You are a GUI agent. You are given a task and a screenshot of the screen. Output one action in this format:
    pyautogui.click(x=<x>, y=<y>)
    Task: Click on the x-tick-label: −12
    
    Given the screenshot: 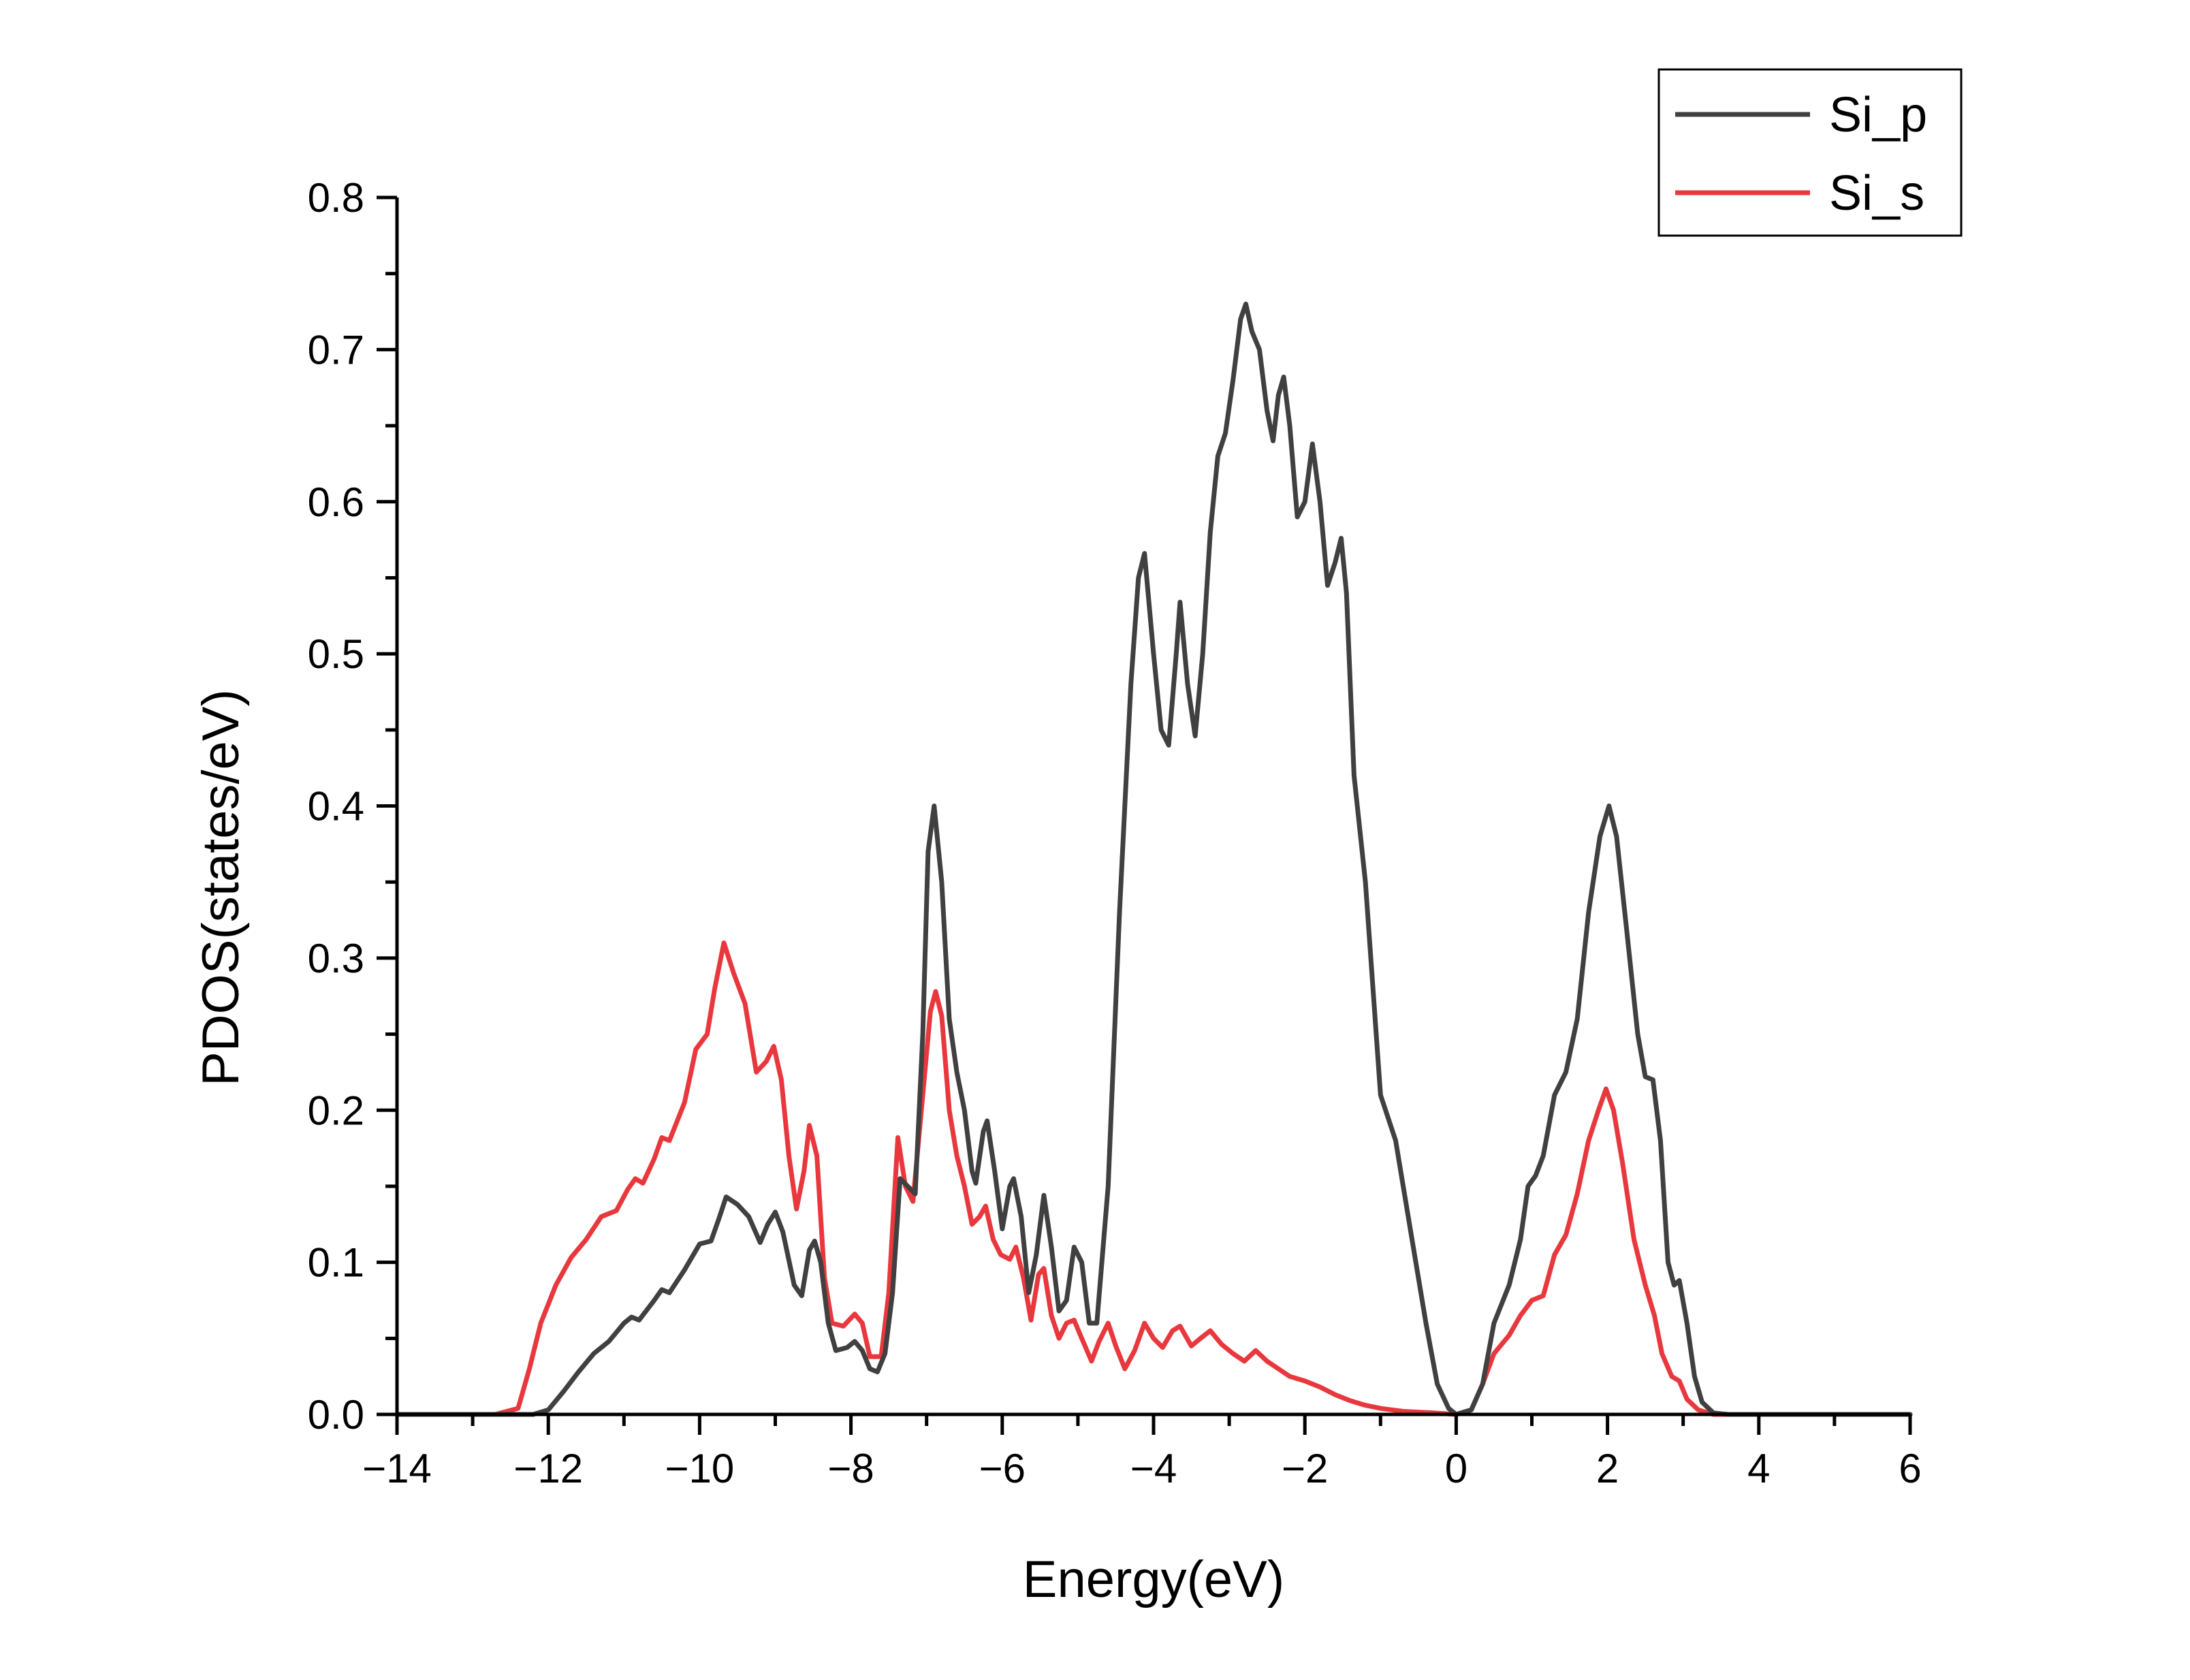 What is the action you would take?
    pyautogui.click(x=548, y=1468)
    